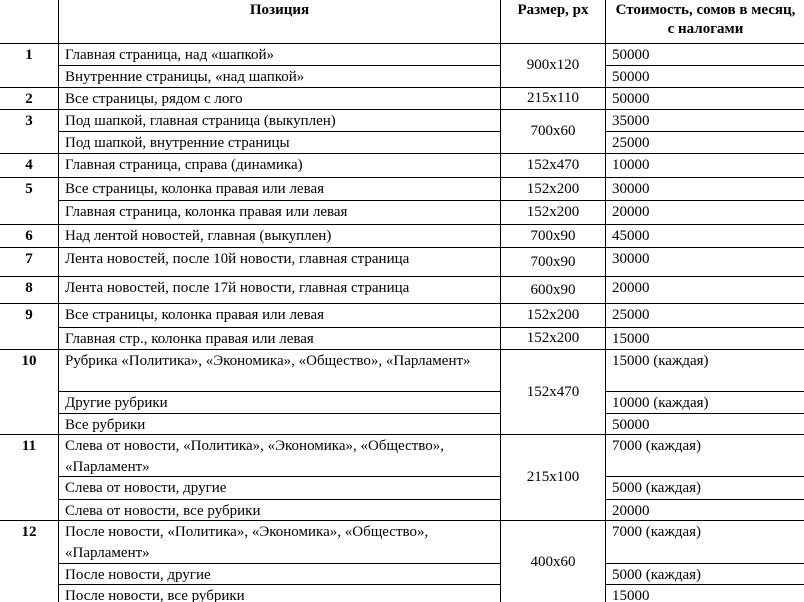 The image size is (804, 602). I want to click on position-cell: После новости, все рубрики, so click(279, 593).